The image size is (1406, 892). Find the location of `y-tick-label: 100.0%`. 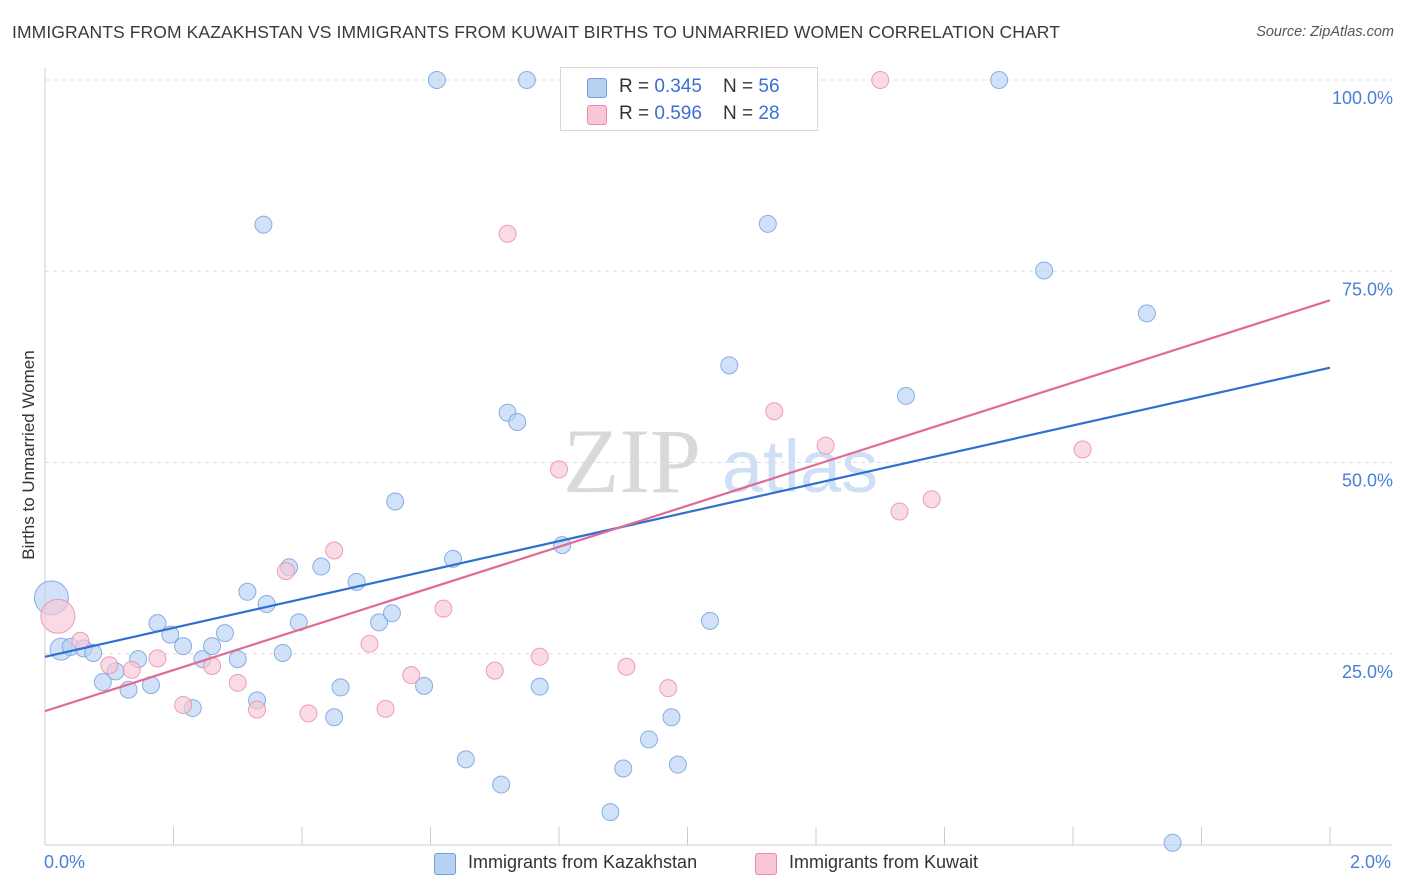

y-tick-label: 100.0% is located at coordinates (1362, 98).